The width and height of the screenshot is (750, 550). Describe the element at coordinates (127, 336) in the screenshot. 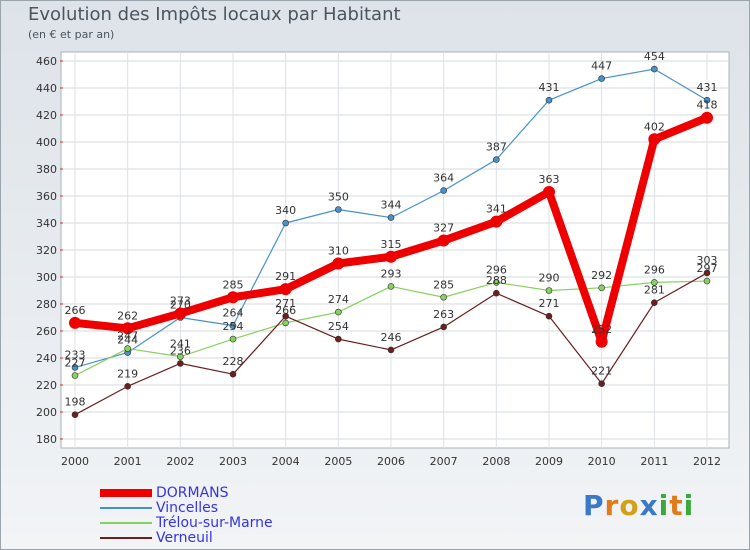

I see `data-label: 247` at that location.